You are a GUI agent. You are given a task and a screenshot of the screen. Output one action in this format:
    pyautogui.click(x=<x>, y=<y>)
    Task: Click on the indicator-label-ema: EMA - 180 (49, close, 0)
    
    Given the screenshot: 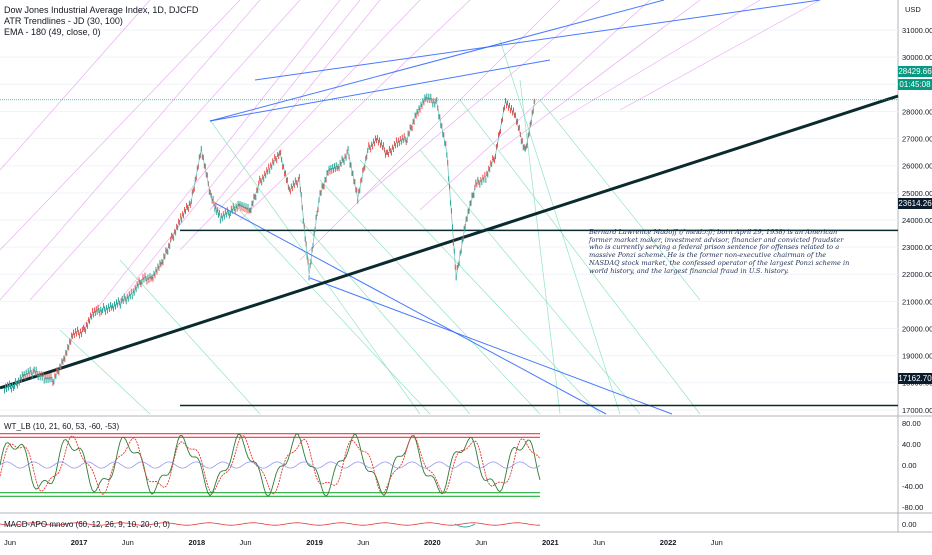 What is the action you would take?
    pyautogui.click(x=52, y=32)
    